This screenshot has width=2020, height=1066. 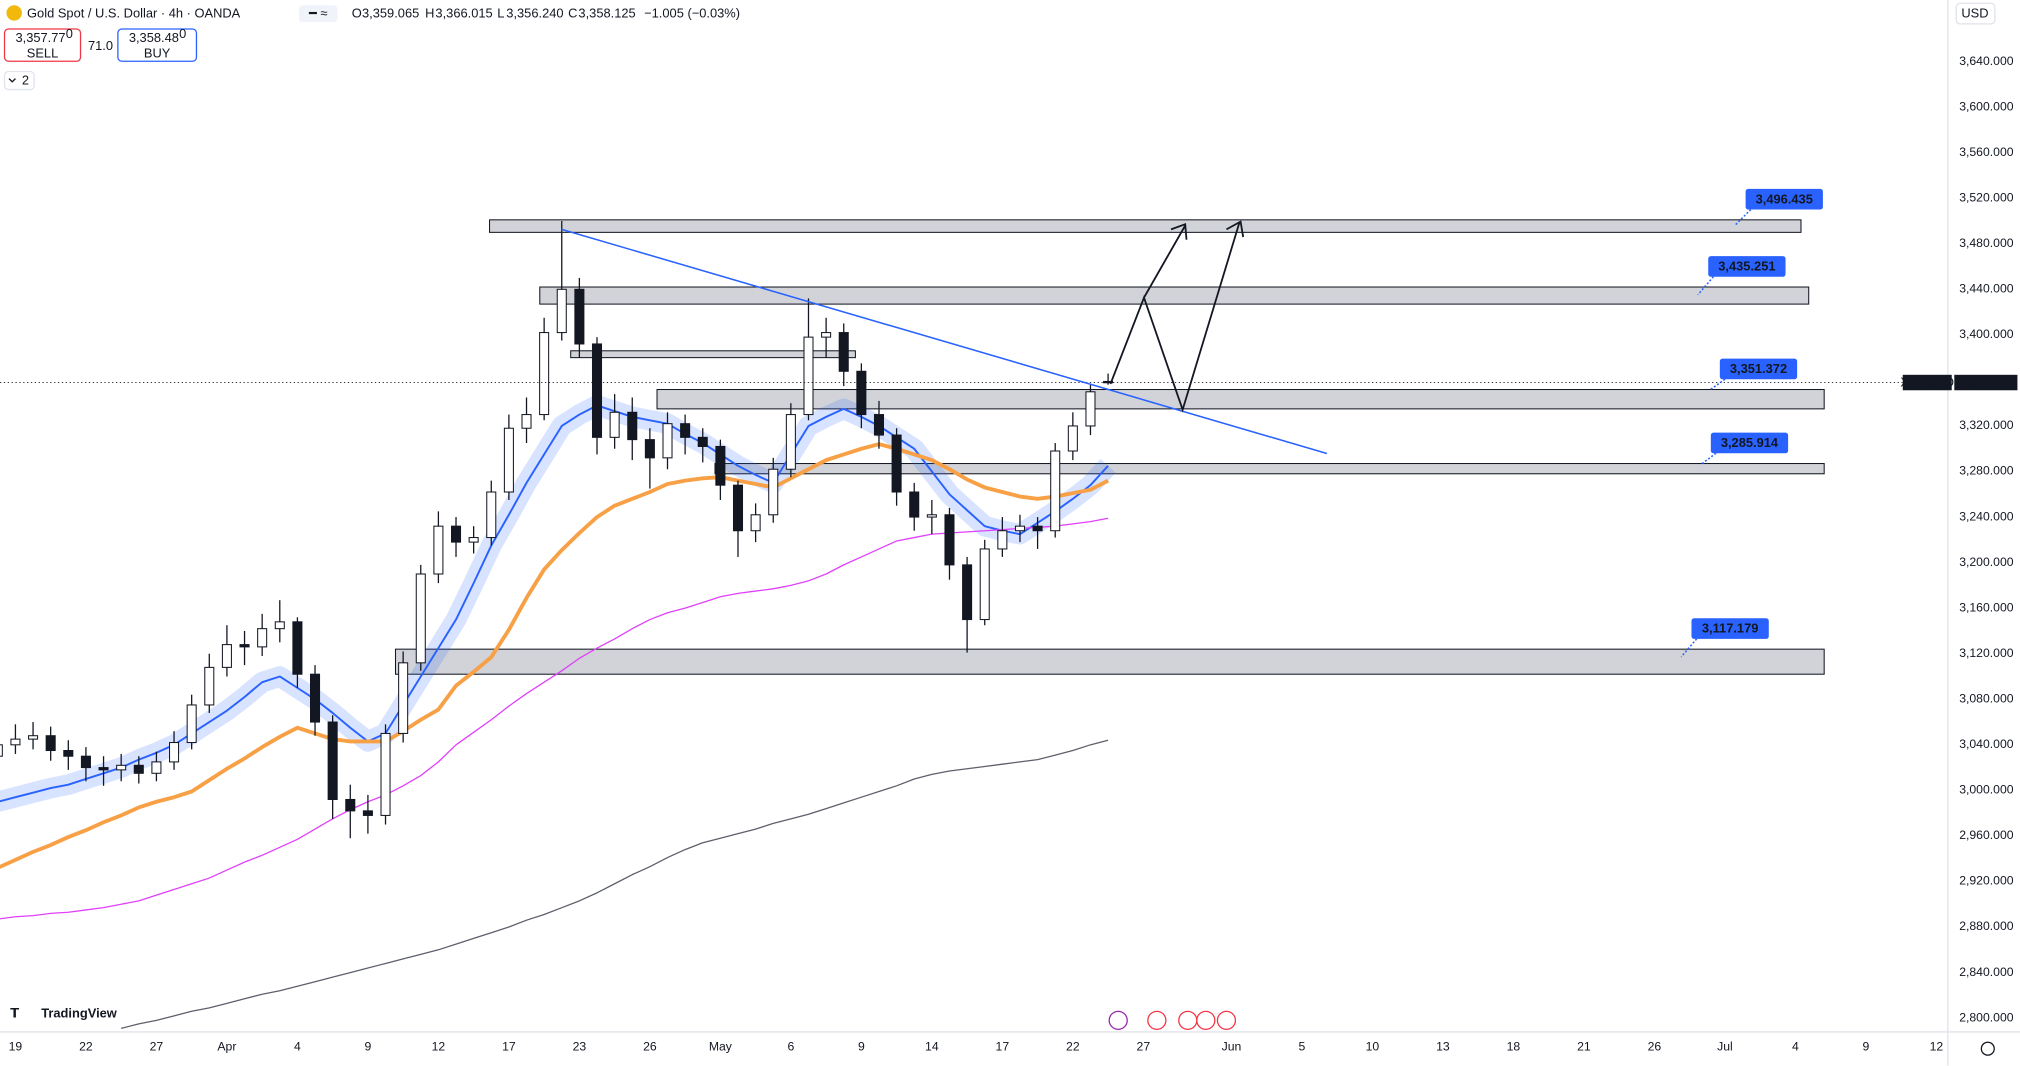 I want to click on status-badge, so click(x=318, y=13).